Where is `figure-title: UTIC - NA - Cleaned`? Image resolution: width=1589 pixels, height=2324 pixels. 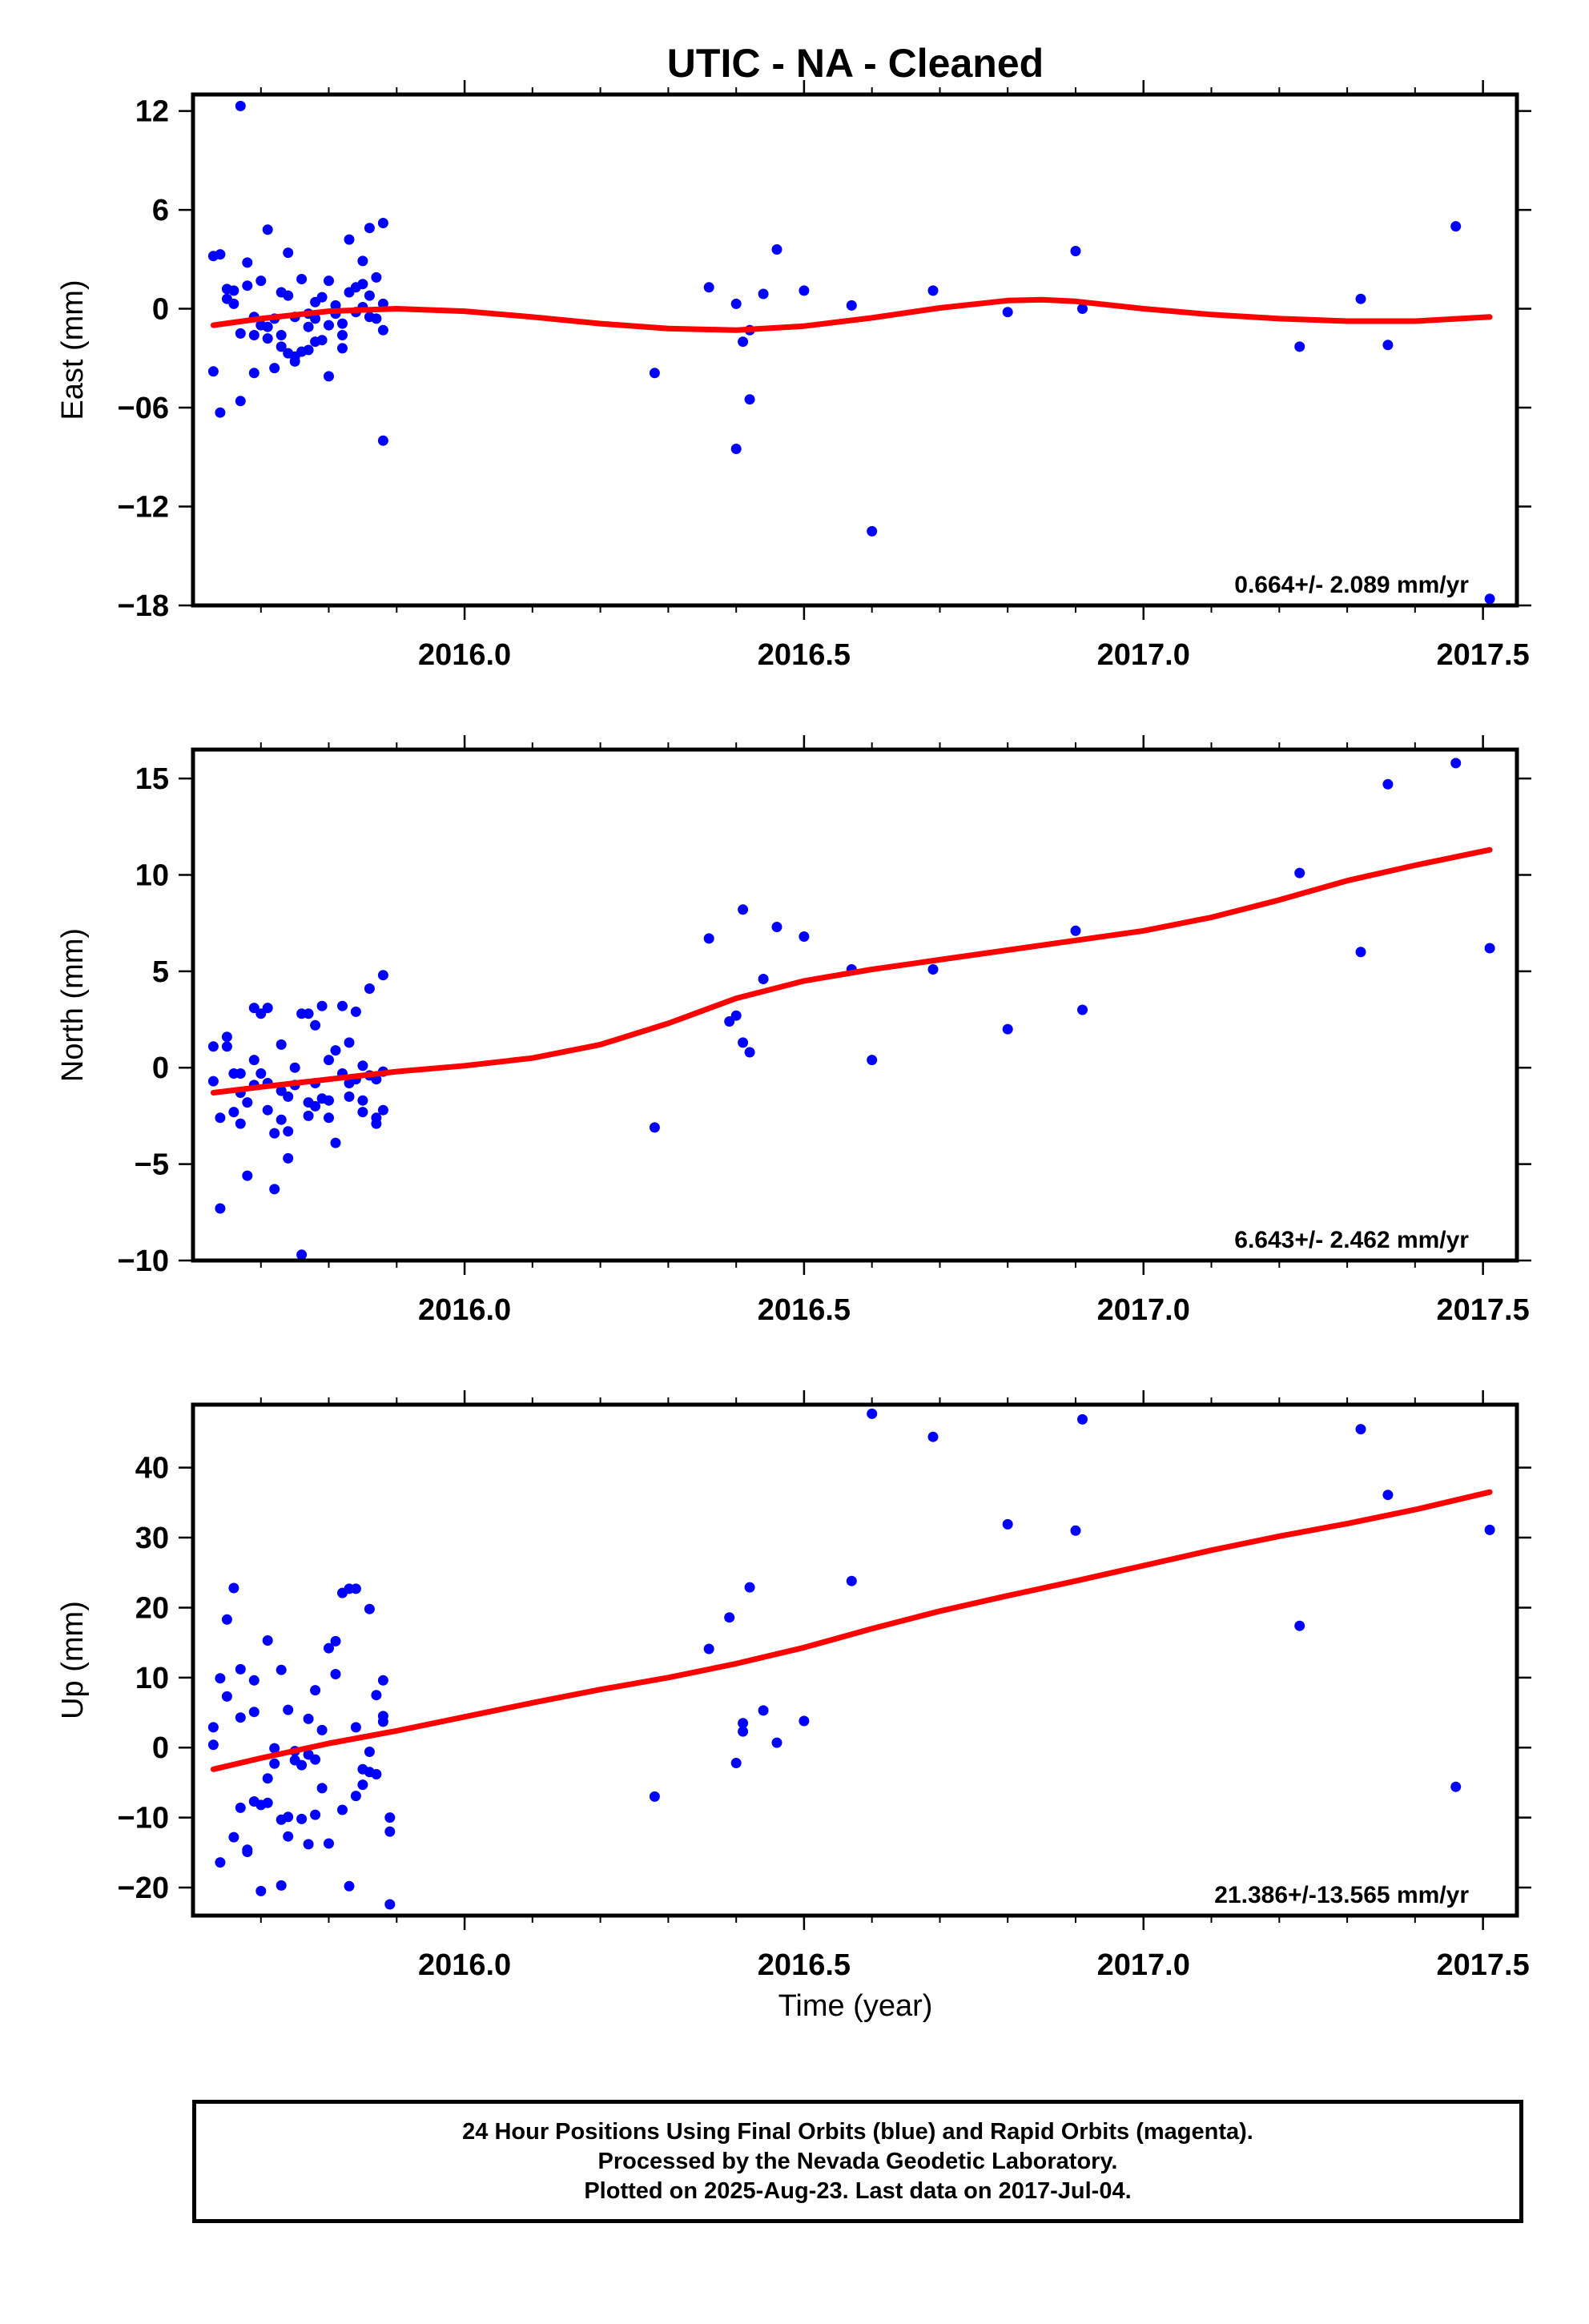 figure-title: UTIC - NA - Cleaned is located at coordinates (856, 63).